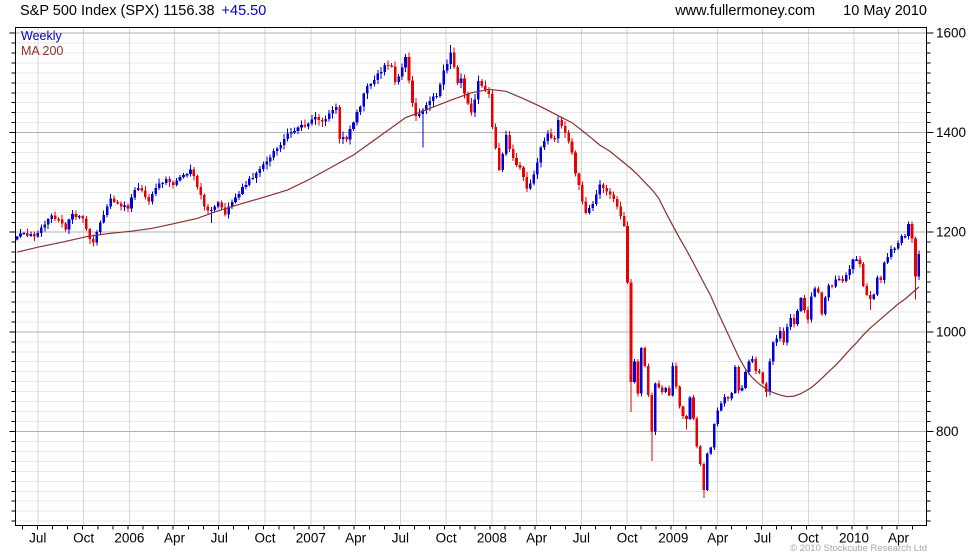  I want to click on x-axis-label: Jul, so click(581, 538).